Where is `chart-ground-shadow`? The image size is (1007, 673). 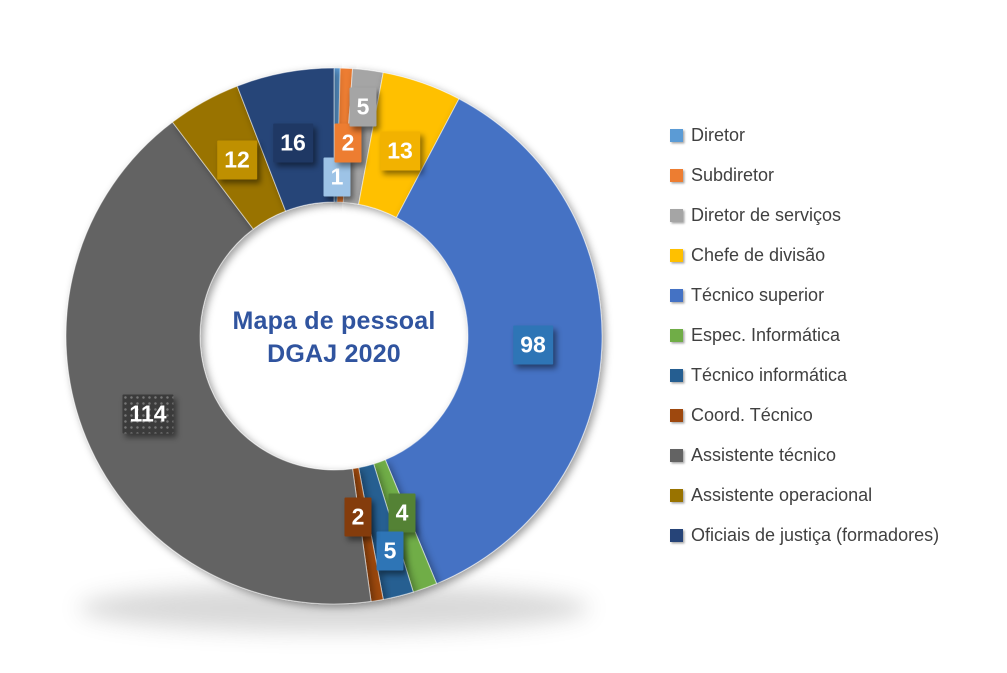
chart-ground-shadow is located at coordinates (334, 608).